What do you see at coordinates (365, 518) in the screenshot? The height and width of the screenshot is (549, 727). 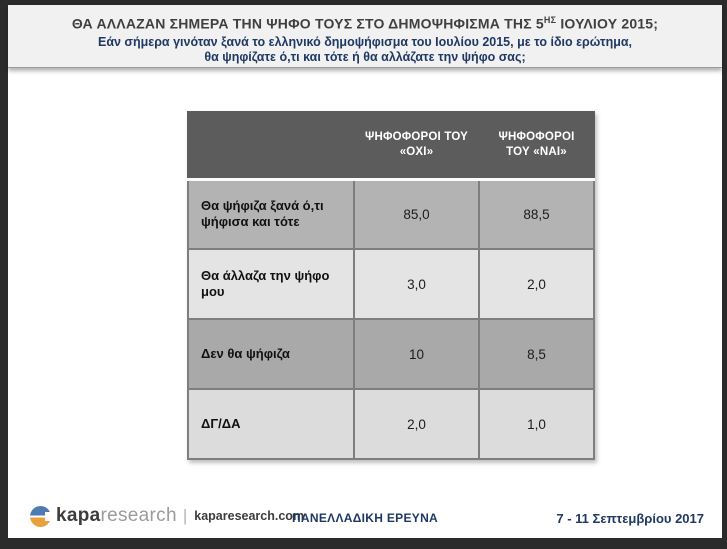 I see `survey-type-label: ΠΑΝΕΛΛΑΔΙΚΗ ΕΡΕΥΝΑ` at bounding box center [365, 518].